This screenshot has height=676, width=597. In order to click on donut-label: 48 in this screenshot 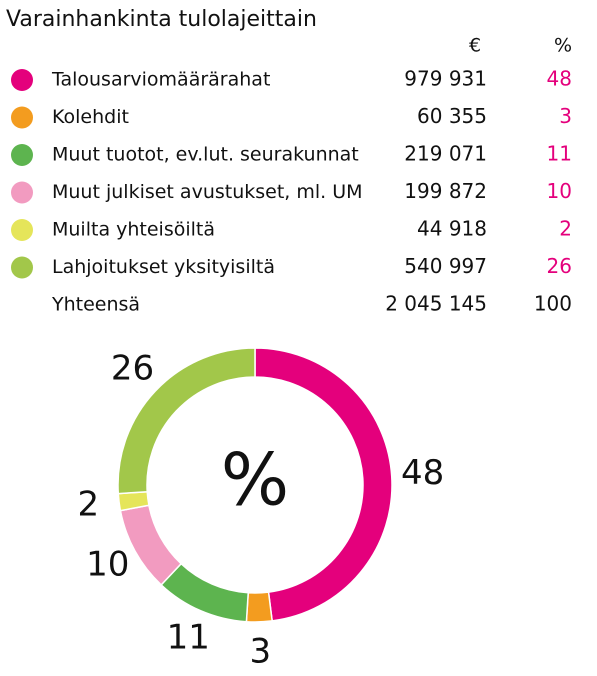, I will do `click(422, 473)`.